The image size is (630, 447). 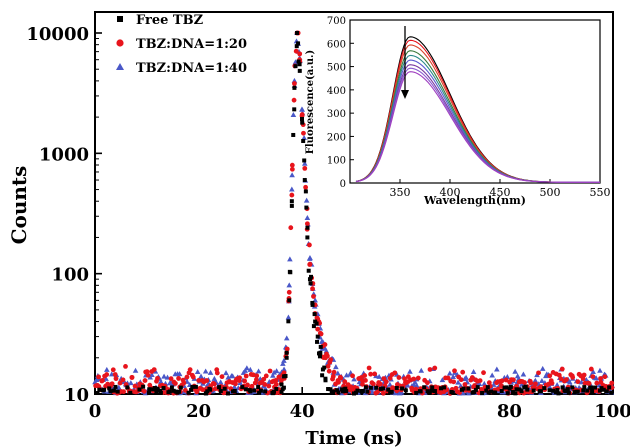 What do you see at coordinates (500, 192) in the screenshot?
I see `inset-x-tick-label-2: 450` at bounding box center [500, 192].